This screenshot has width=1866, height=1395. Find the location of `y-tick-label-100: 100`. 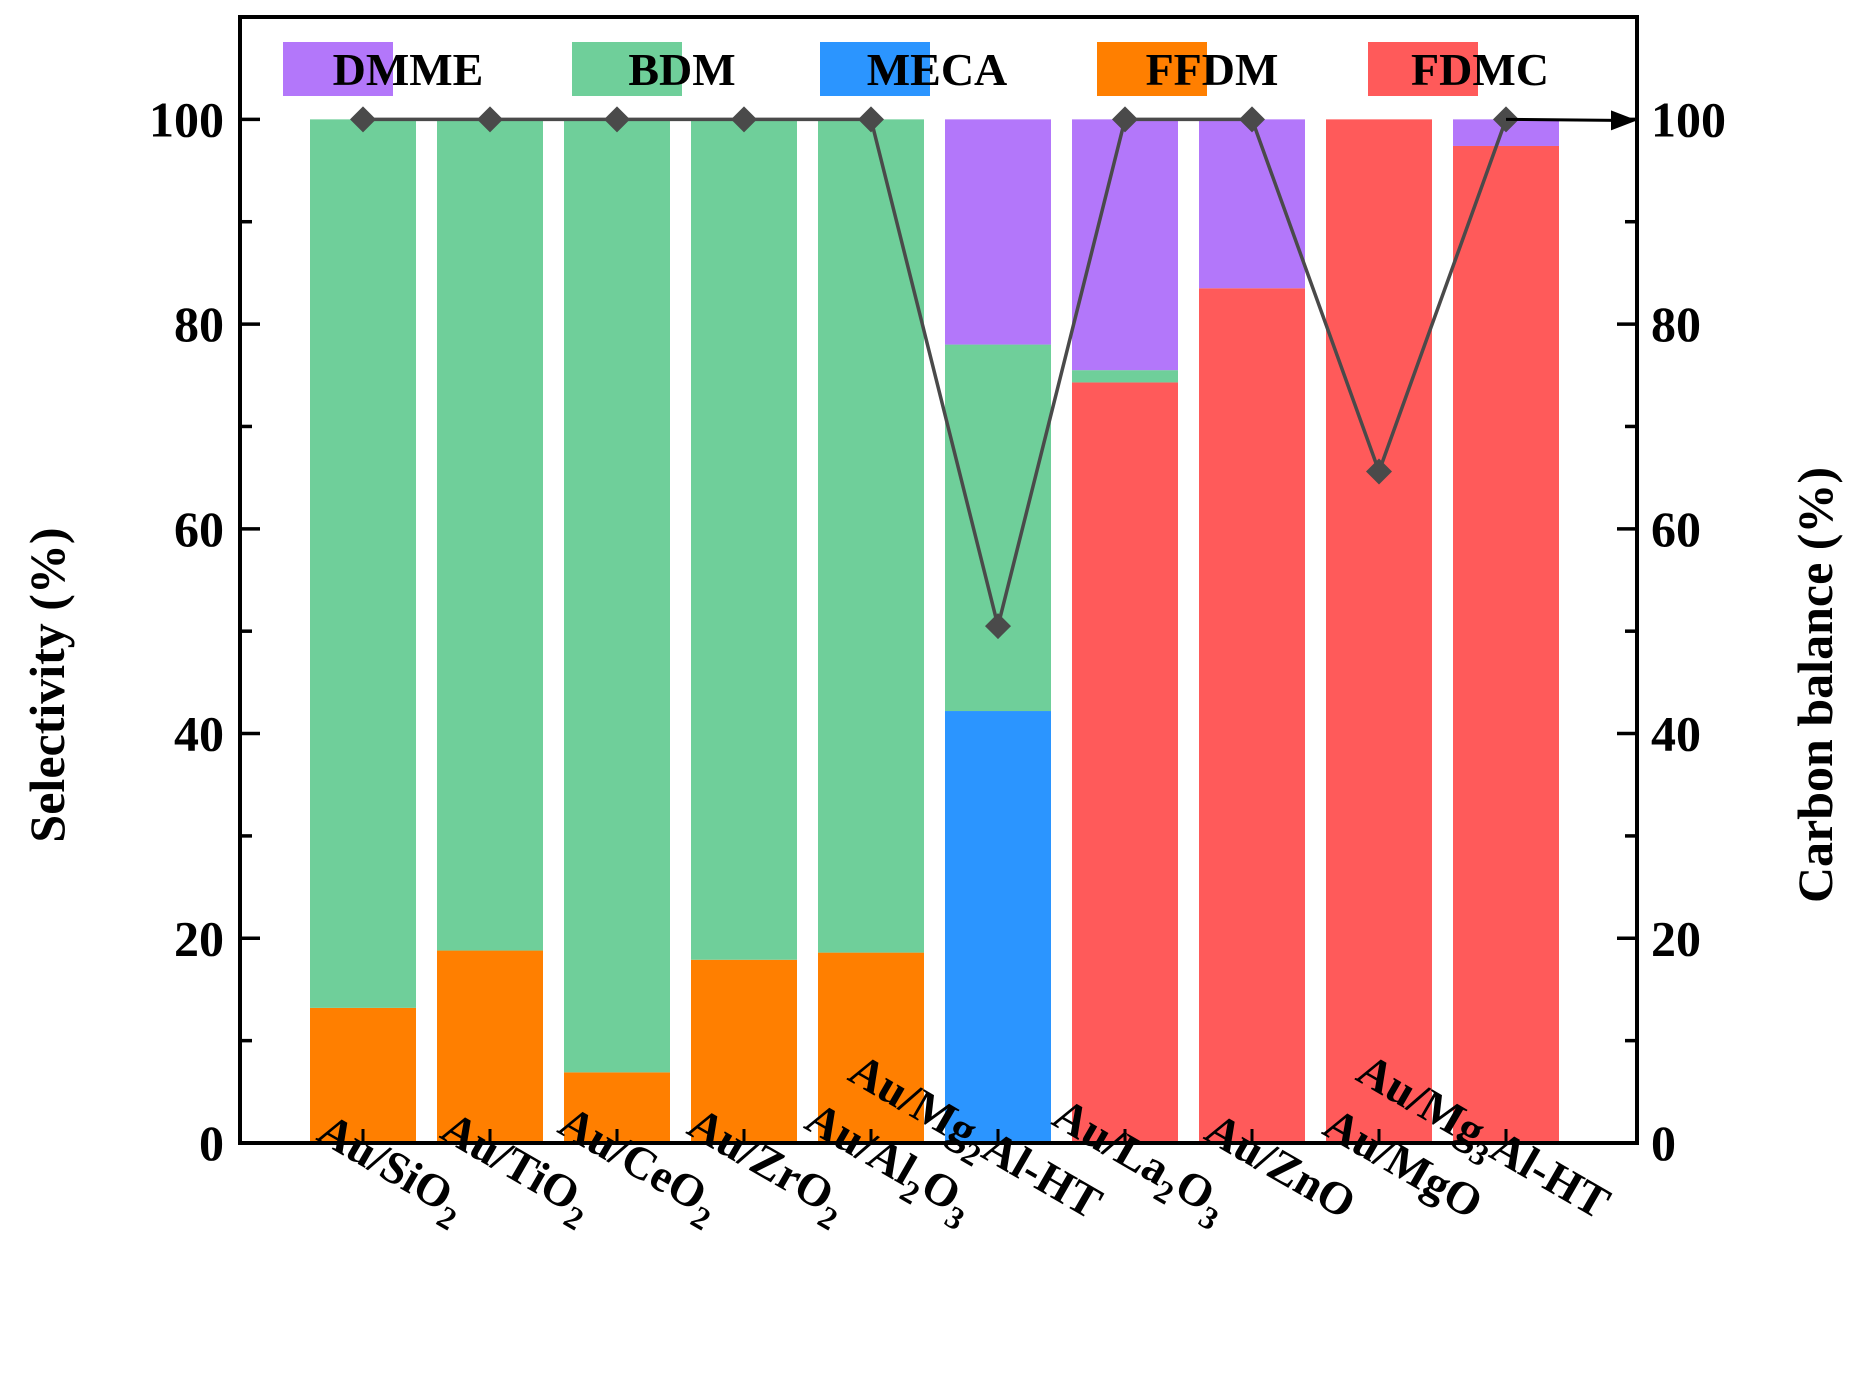

y-tick-label-100: 100 is located at coordinates (186, 119).